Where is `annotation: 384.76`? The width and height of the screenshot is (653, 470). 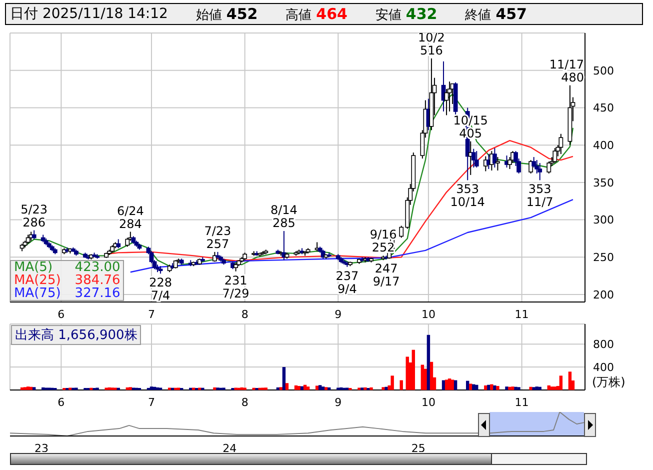
annotation: 384.76 is located at coordinates (97, 280).